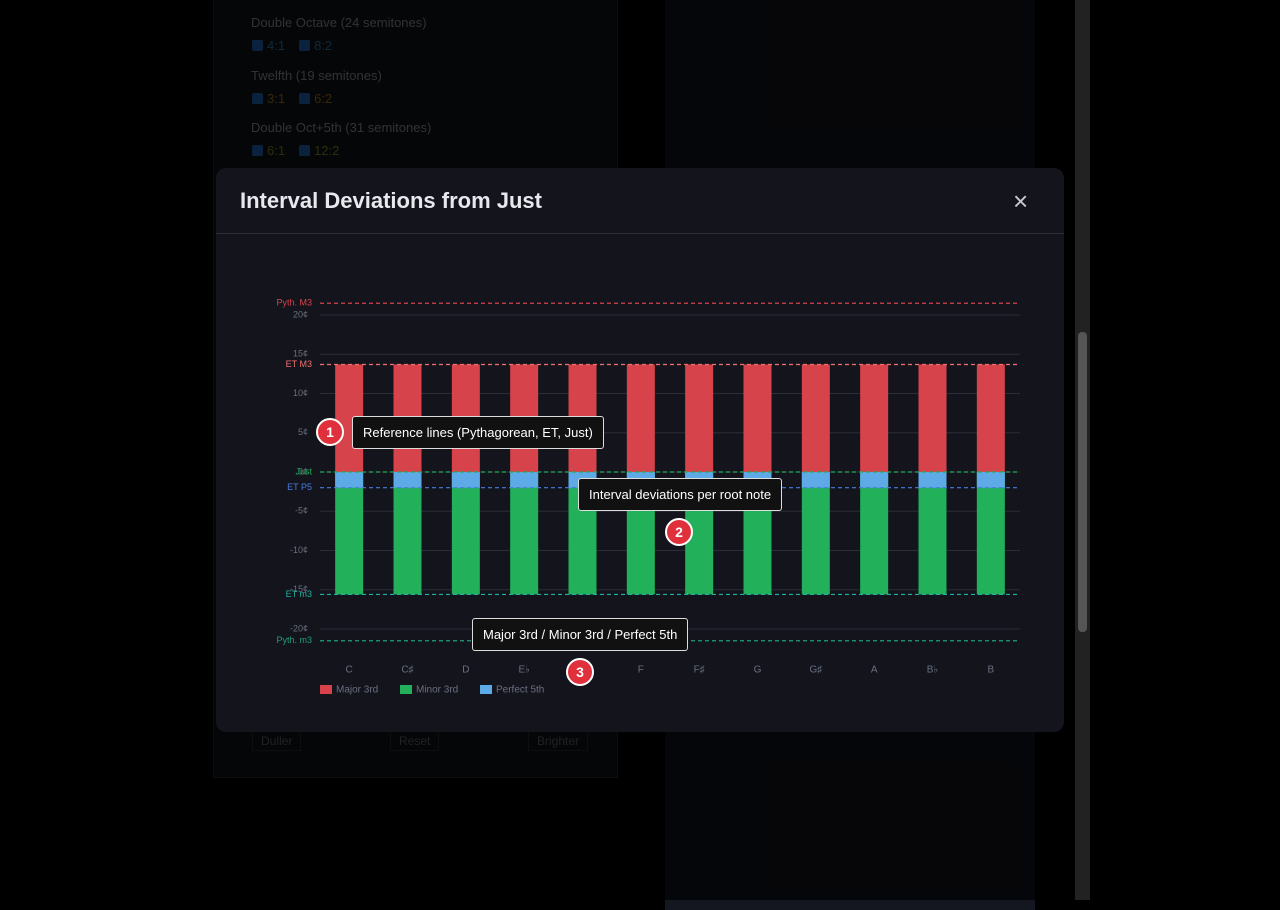  I want to click on x-tick-label: D, so click(465, 670).